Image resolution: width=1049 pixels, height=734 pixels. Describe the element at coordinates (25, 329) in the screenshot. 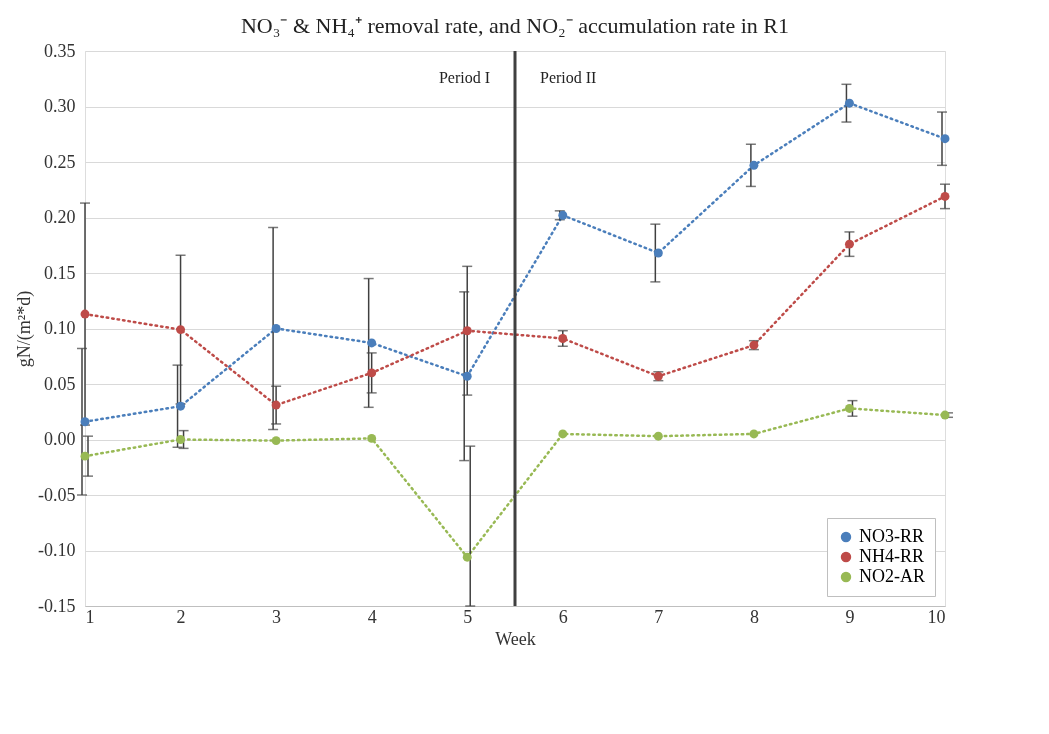

I see `y-axis-title: gN/(m²*d)` at that location.